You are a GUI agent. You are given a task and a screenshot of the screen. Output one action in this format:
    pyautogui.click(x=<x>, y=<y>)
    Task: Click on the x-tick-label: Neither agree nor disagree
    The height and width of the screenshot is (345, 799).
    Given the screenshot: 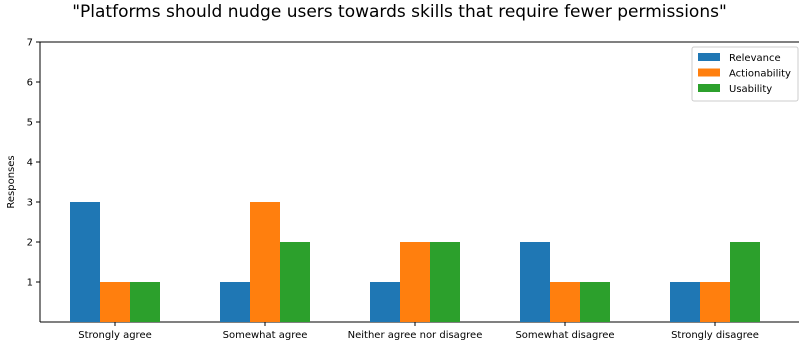 What is the action you would take?
    pyautogui.click(x=415, y=335)
    